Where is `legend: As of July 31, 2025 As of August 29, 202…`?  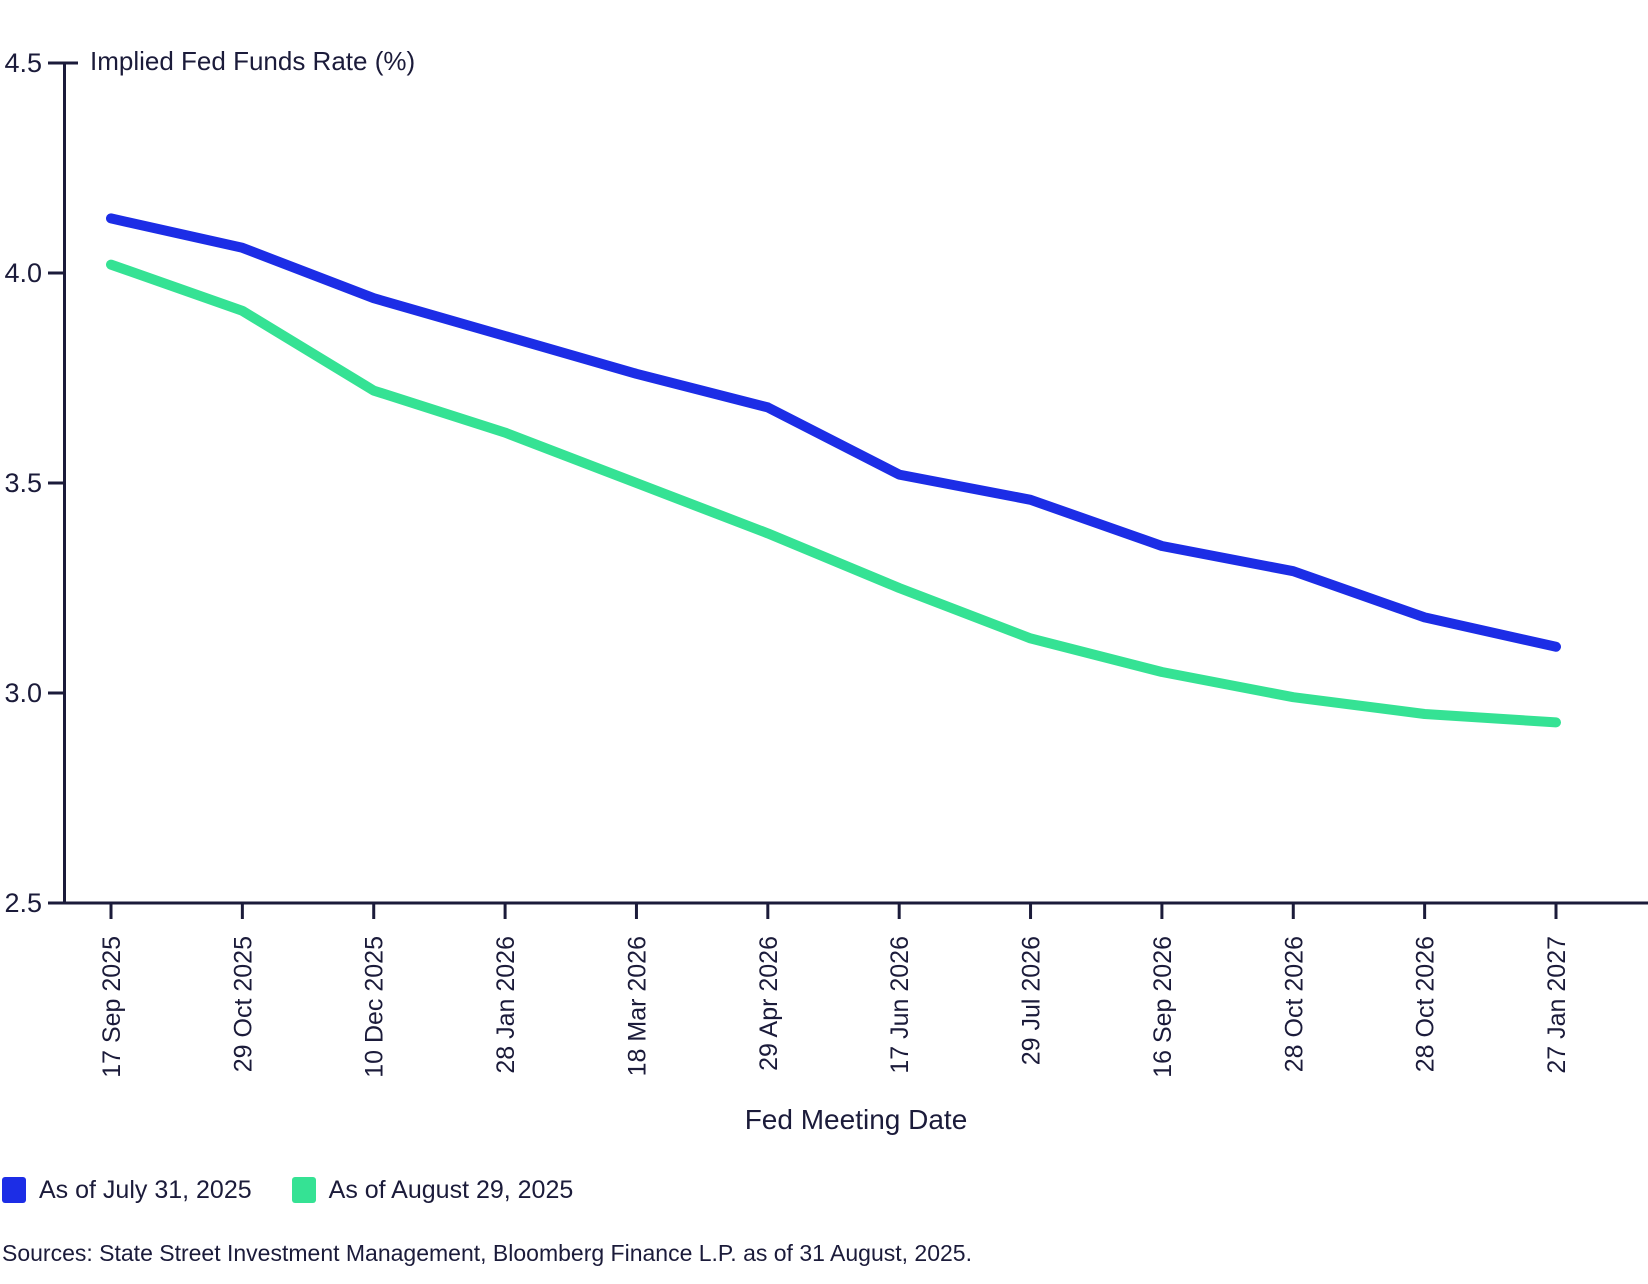 legend: As of July 31, 2025 As of August 29, 202… is located at coordinates (287, 1190).